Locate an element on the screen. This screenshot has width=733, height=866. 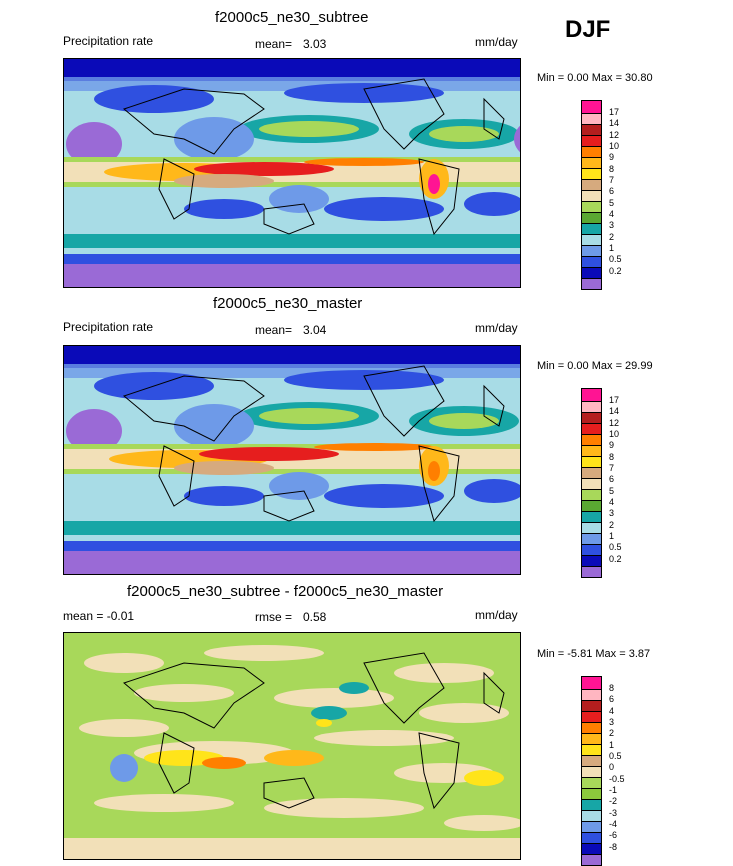
panel-1-cbar-tick: 6 is located at coordinates (612, 191).